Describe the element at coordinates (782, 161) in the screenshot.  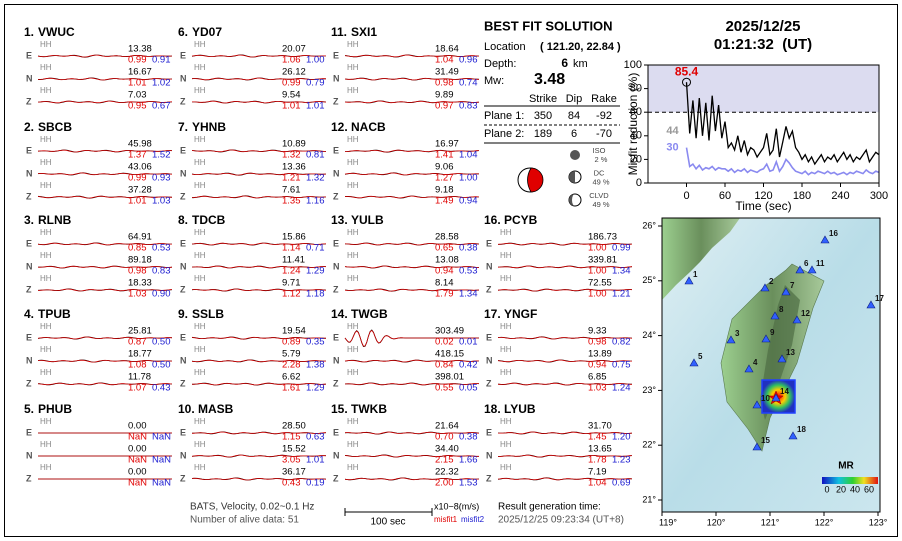
I see `series-line` at that location.